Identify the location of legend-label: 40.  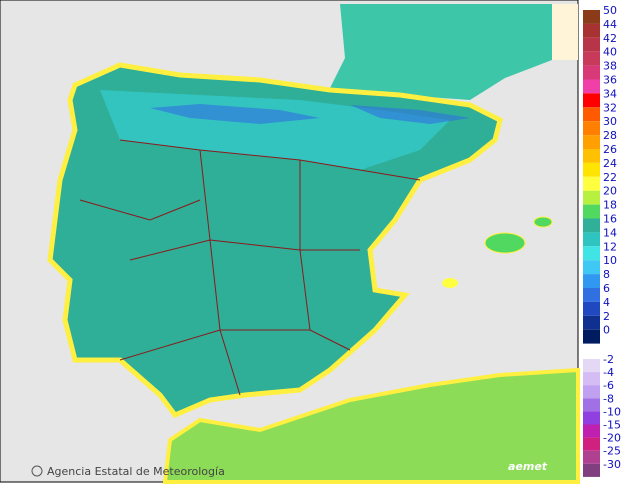
(610, 52).